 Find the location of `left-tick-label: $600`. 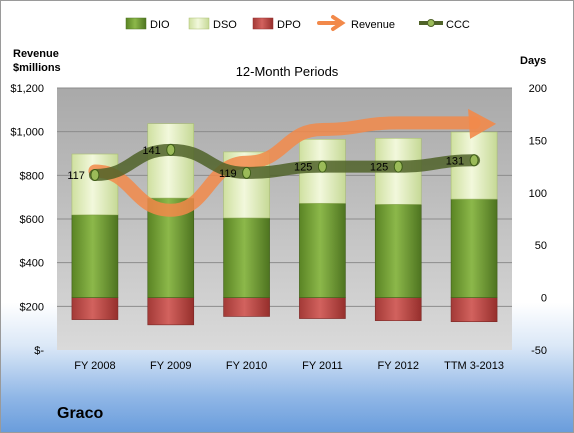

left-tick-label: $600 is located at coordinates (32, 220).